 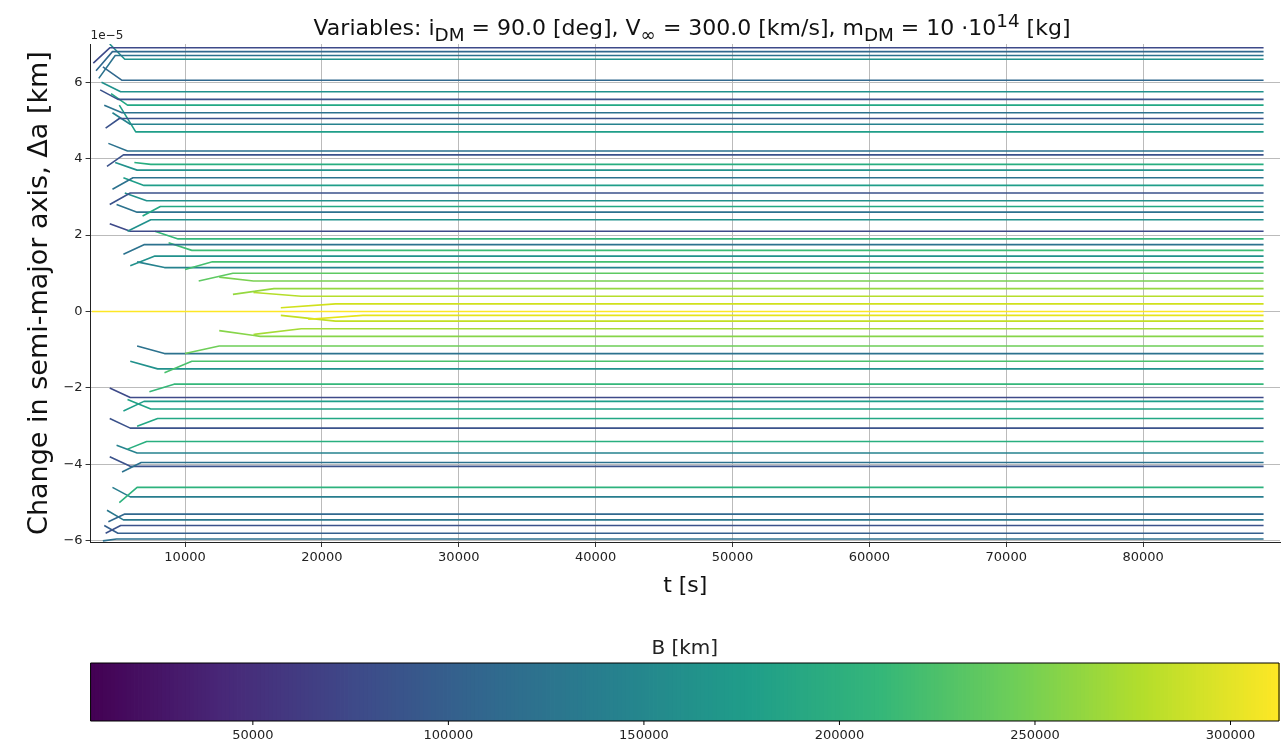 I want to click on color-bar-label: 150000, so click(x=644, y=734).